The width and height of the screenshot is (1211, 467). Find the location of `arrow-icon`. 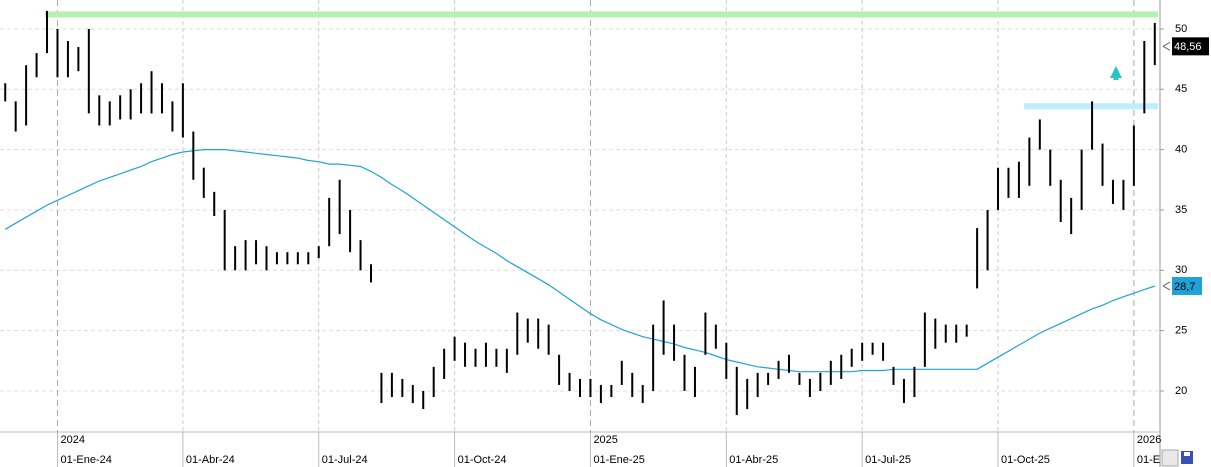

arrow-icon is located at coordinates (1116, 73).